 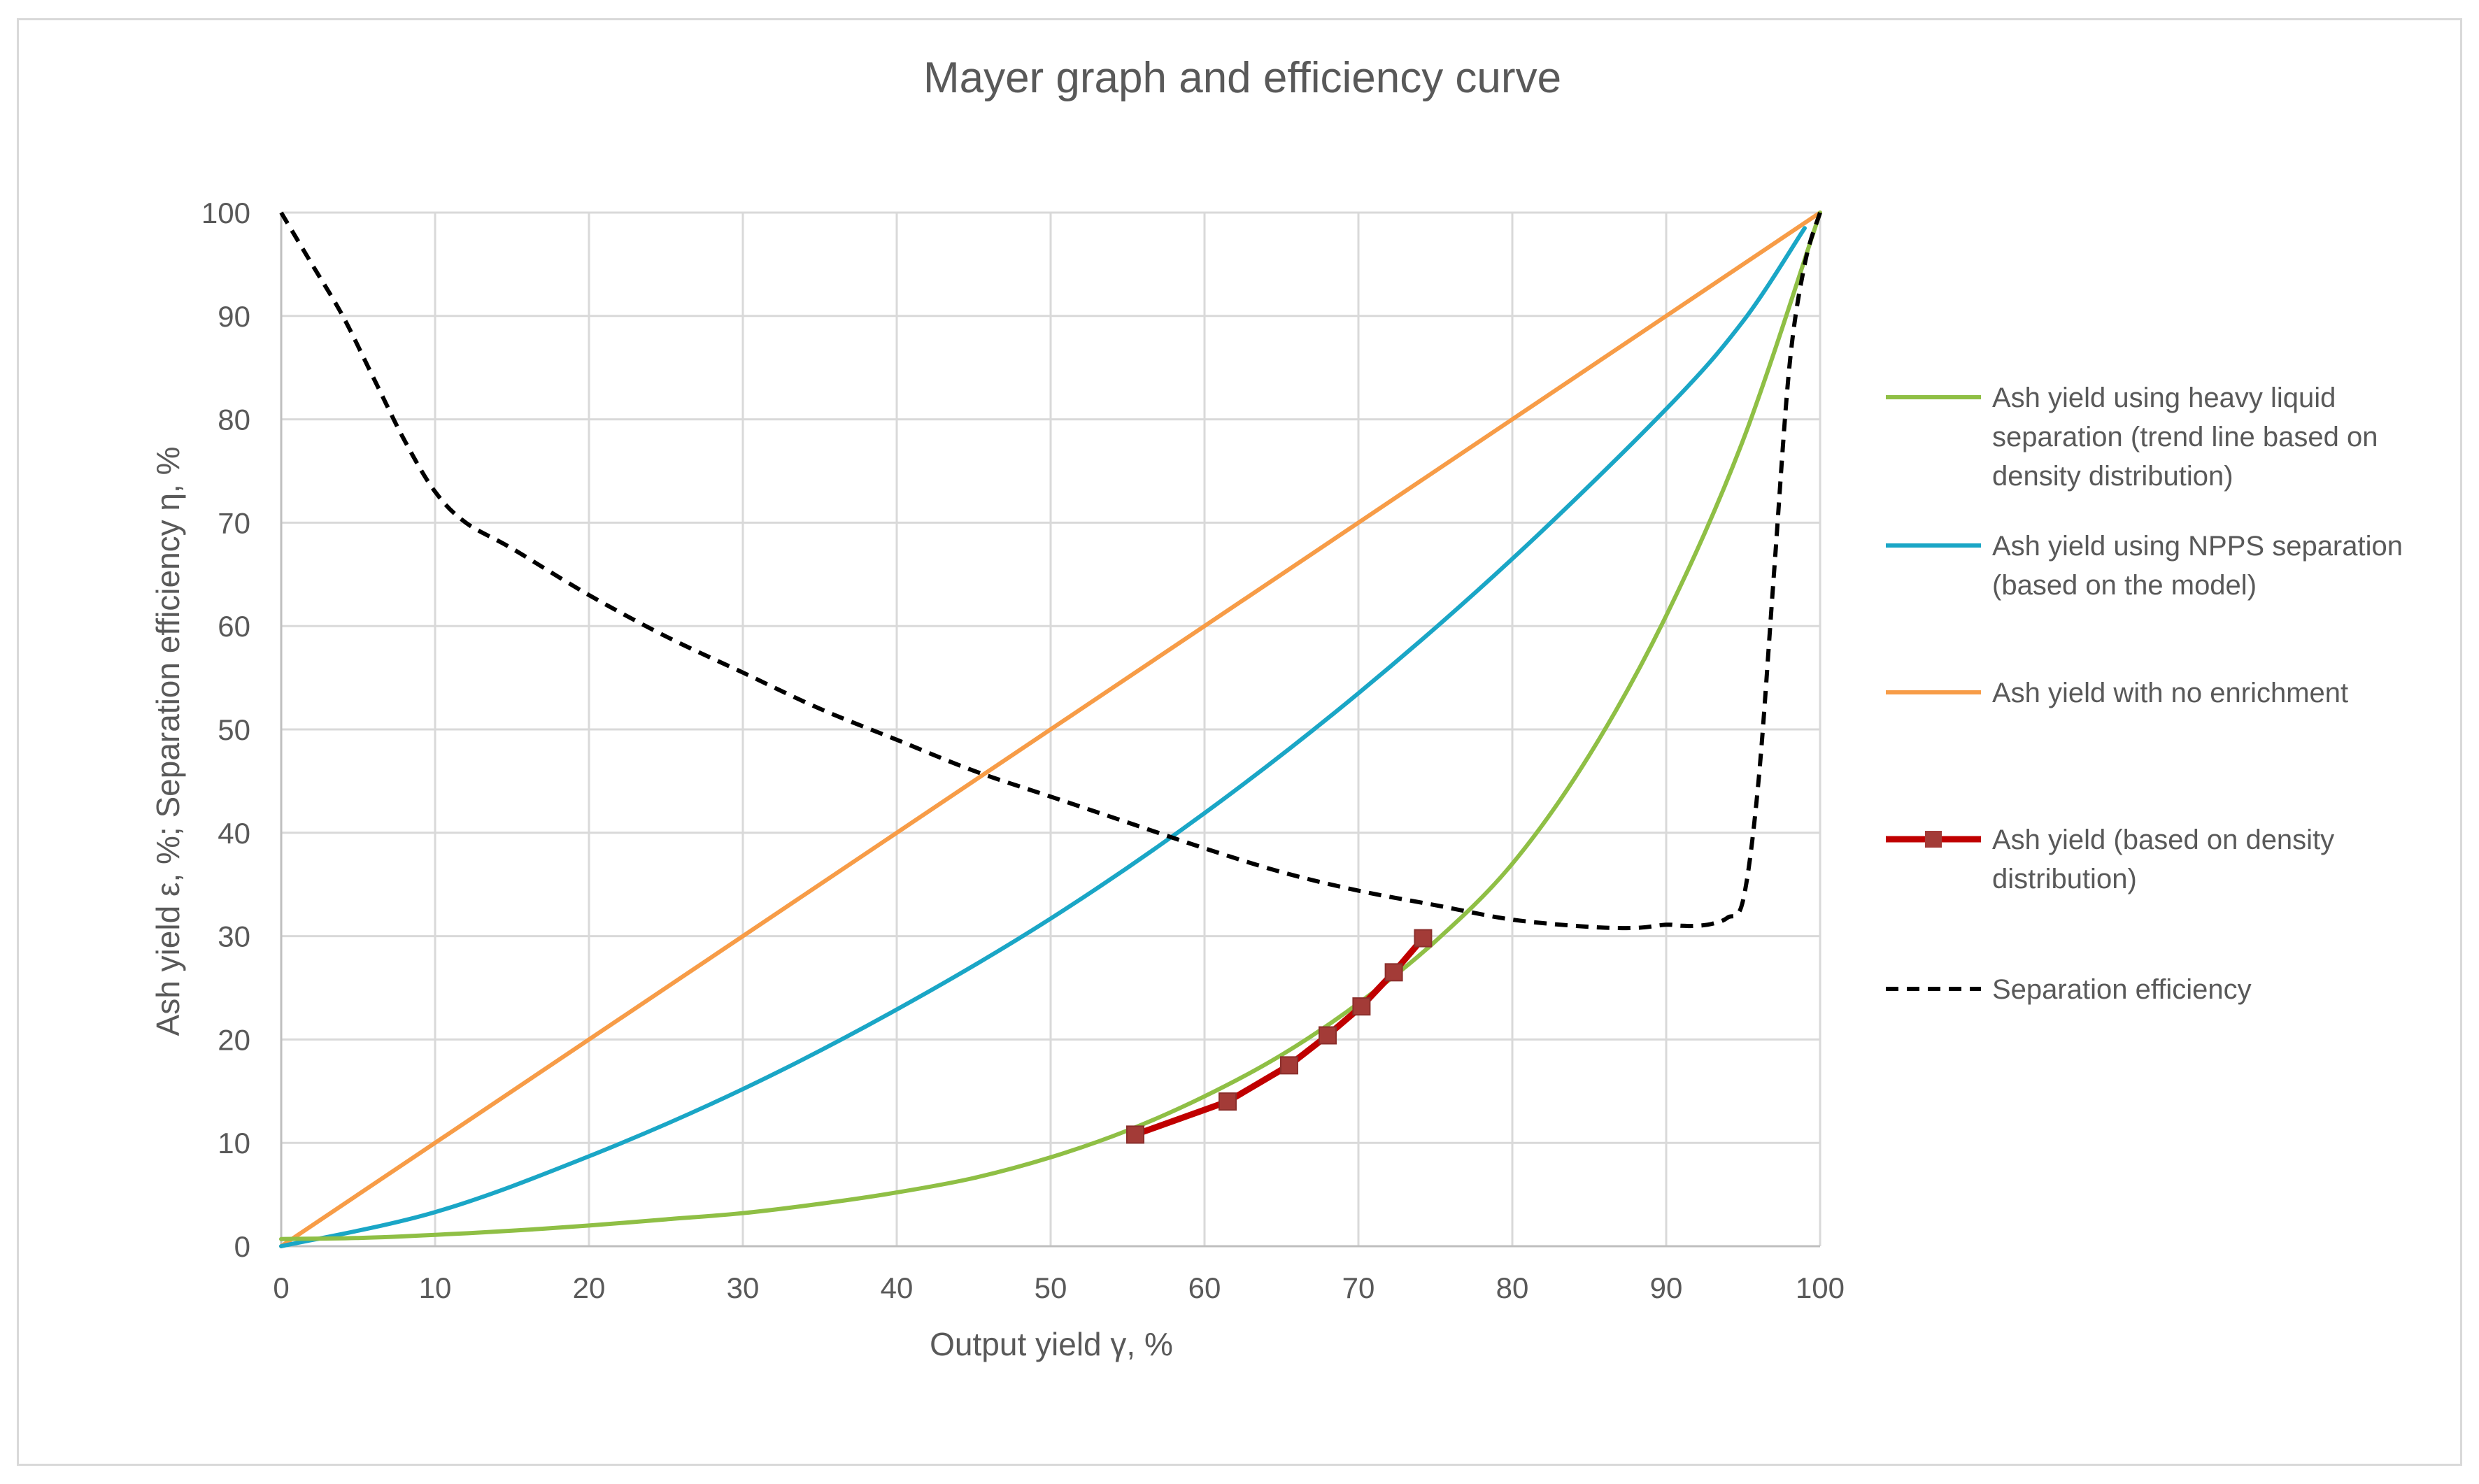 I want to click on legend-label-heavy-liquid-0: Ash yield using heavy liquid, so click(x=2164, y=398).